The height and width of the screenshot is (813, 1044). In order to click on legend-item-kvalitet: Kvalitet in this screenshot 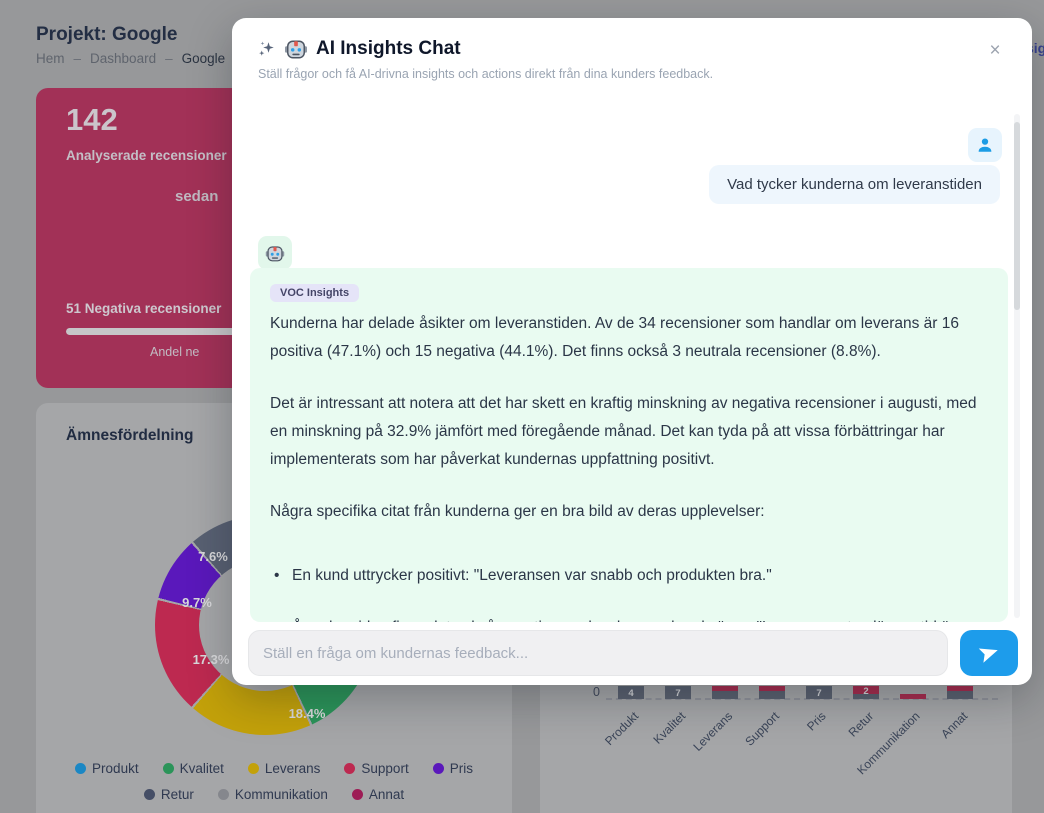, I will do `click(193, 768)`.